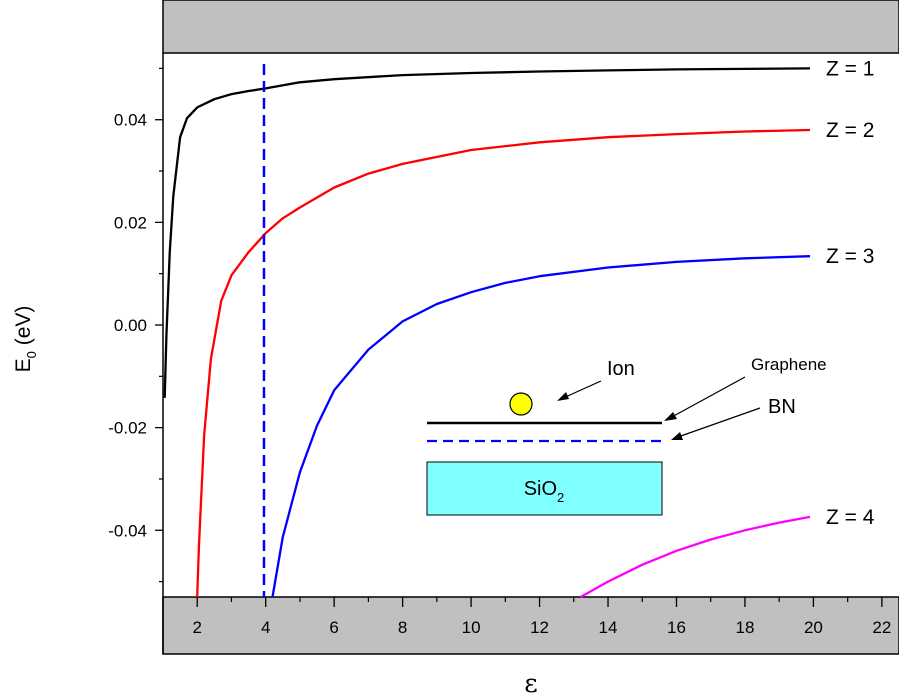 The image size is (899, 698). I want to click on curve-labels: Z = 1 Z = 2 Z = 3 Z = 4, so click(850, 293).